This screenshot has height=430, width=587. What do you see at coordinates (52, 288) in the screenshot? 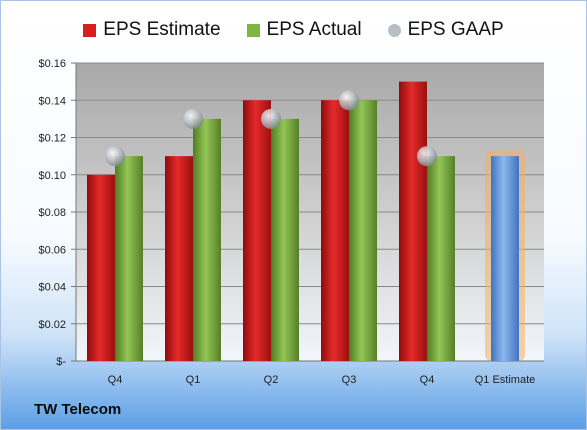
I see `y-tick-label: $0.04` at bounding box center [52, 288].